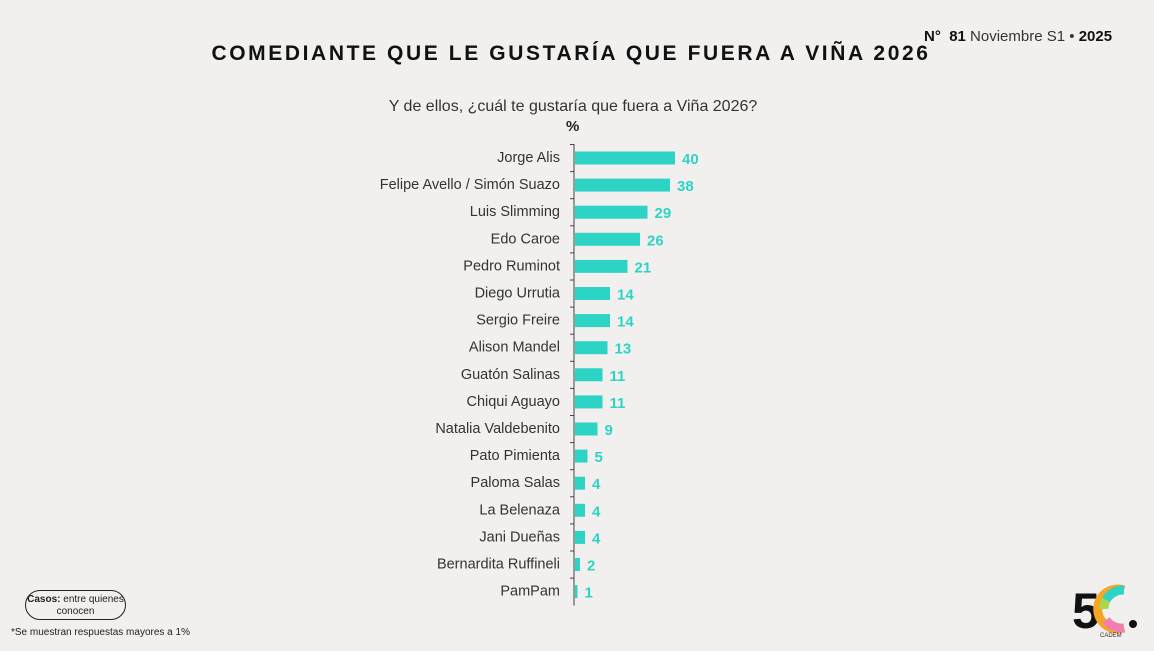 The width and height of the screenshot is (1154, 651). Describe the element at coordinates (528, 158) in the screenshot. I see `category-label: Jorge Alis` at that location.